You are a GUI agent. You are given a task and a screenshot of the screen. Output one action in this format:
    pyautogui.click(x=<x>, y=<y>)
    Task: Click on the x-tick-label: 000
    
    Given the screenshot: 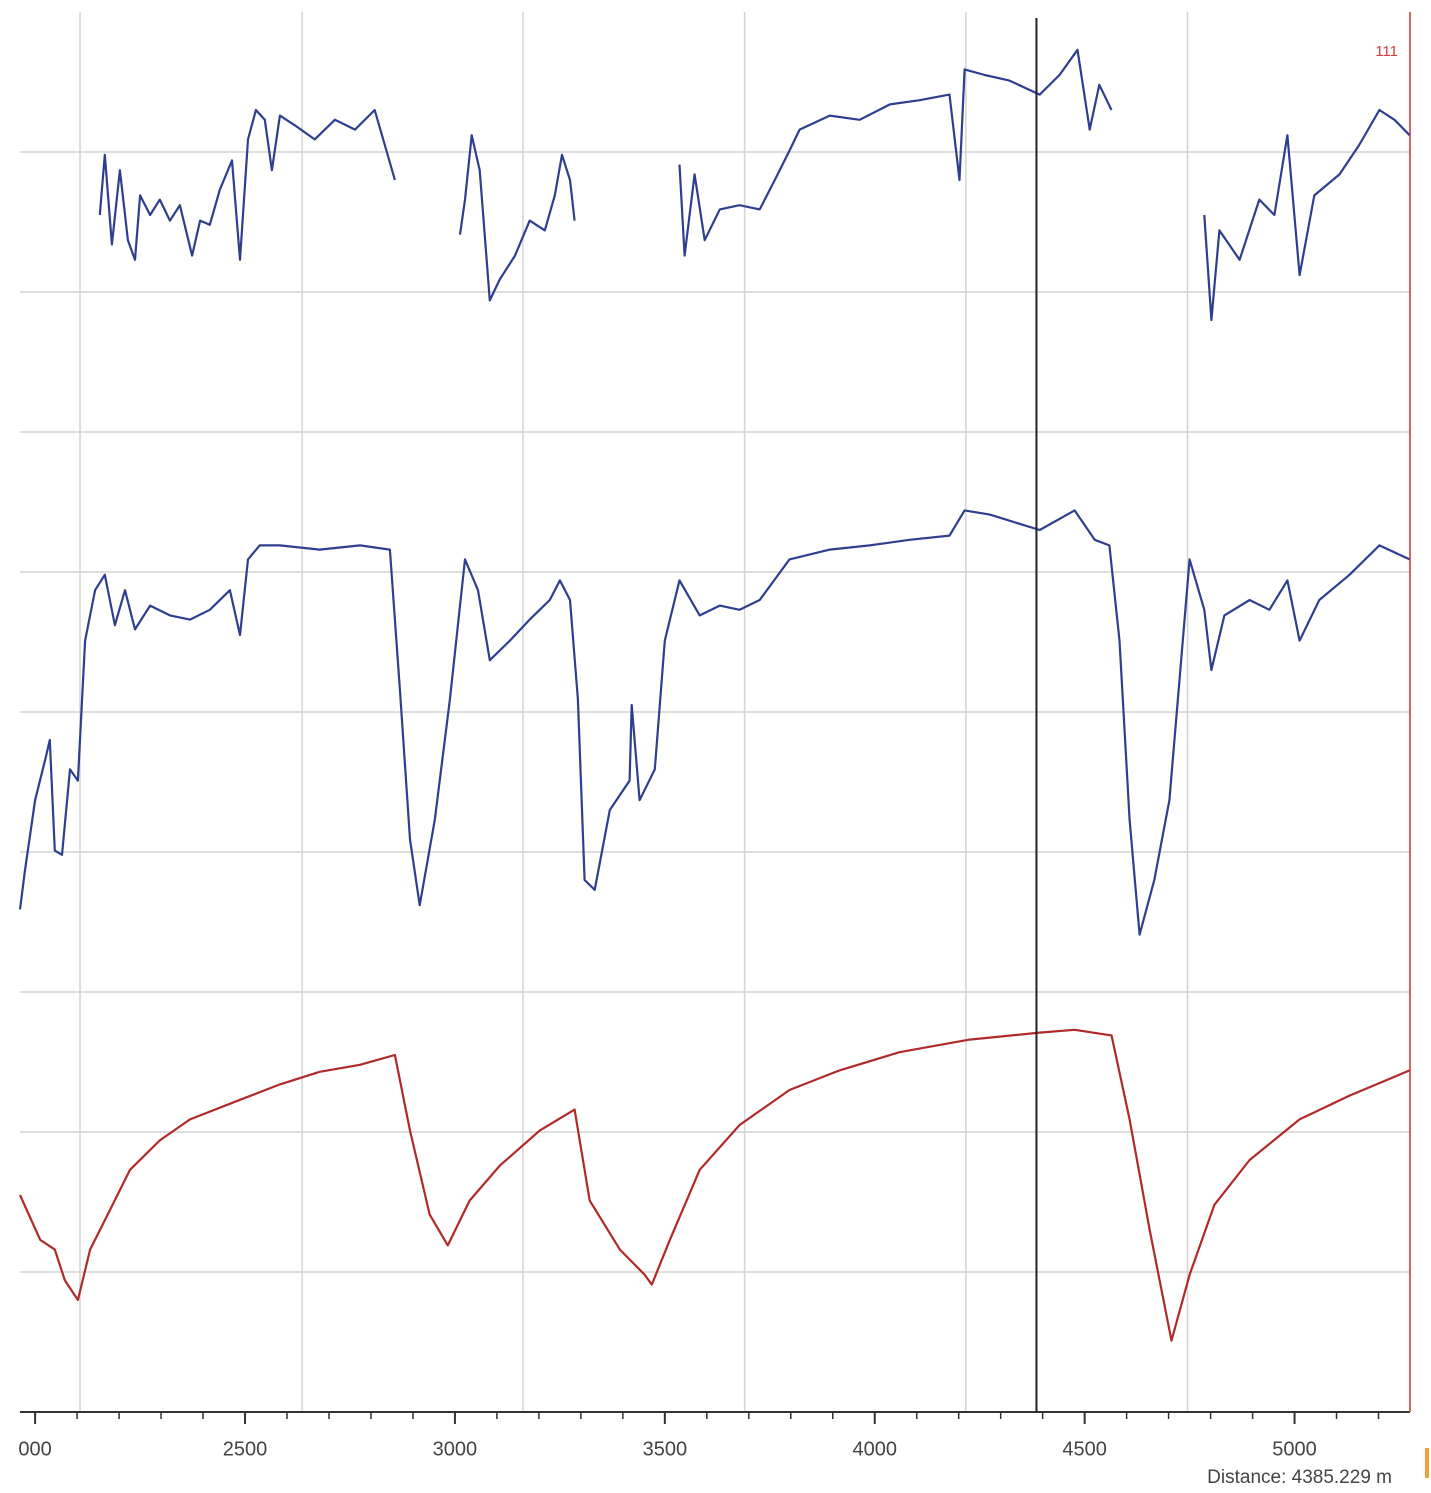 What is the action you would take?
    pyautogui.click(x=34, y=1449)
    